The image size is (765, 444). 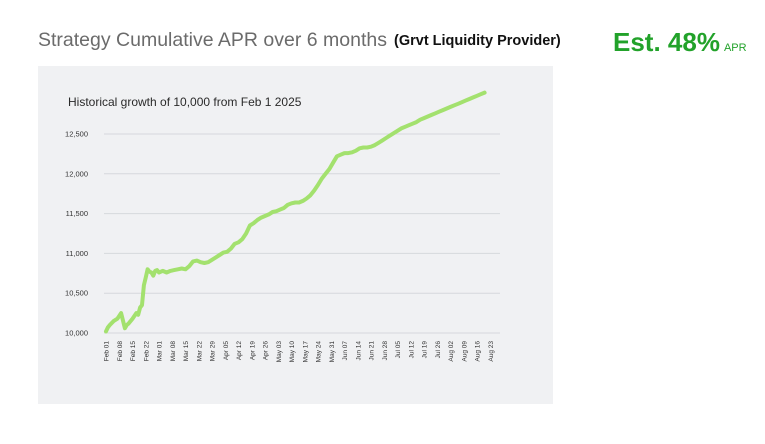 What do you see at coordinates (451, 351) in the screenshot?
I see `x-tick-label: Aug 02` at bounding box center [451, 351].